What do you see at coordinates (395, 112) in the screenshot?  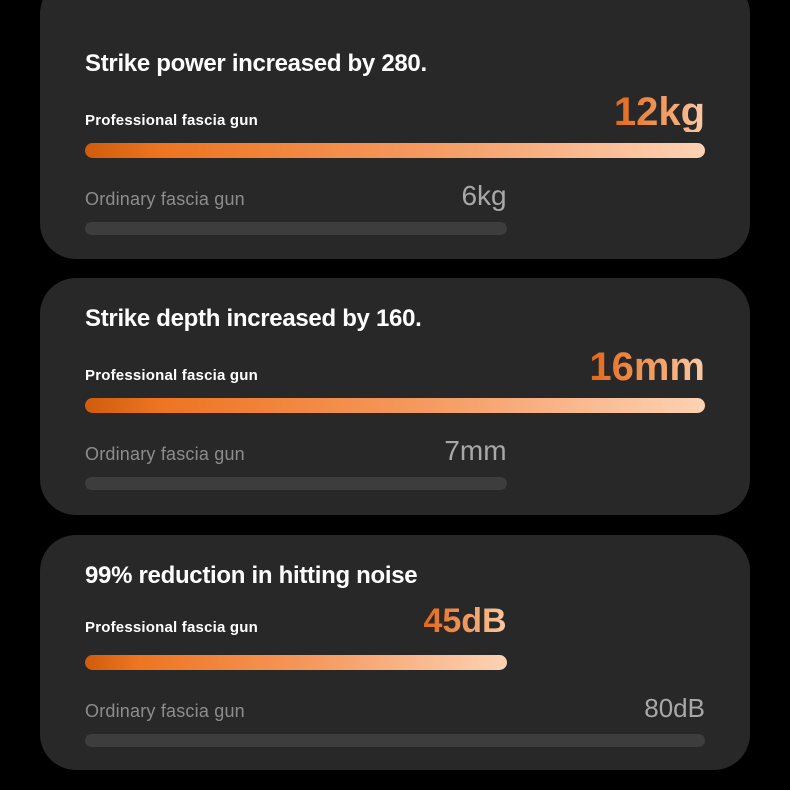 I see `professional-row: Professional fascia gun 12kg` at bounding box center [395, 112].